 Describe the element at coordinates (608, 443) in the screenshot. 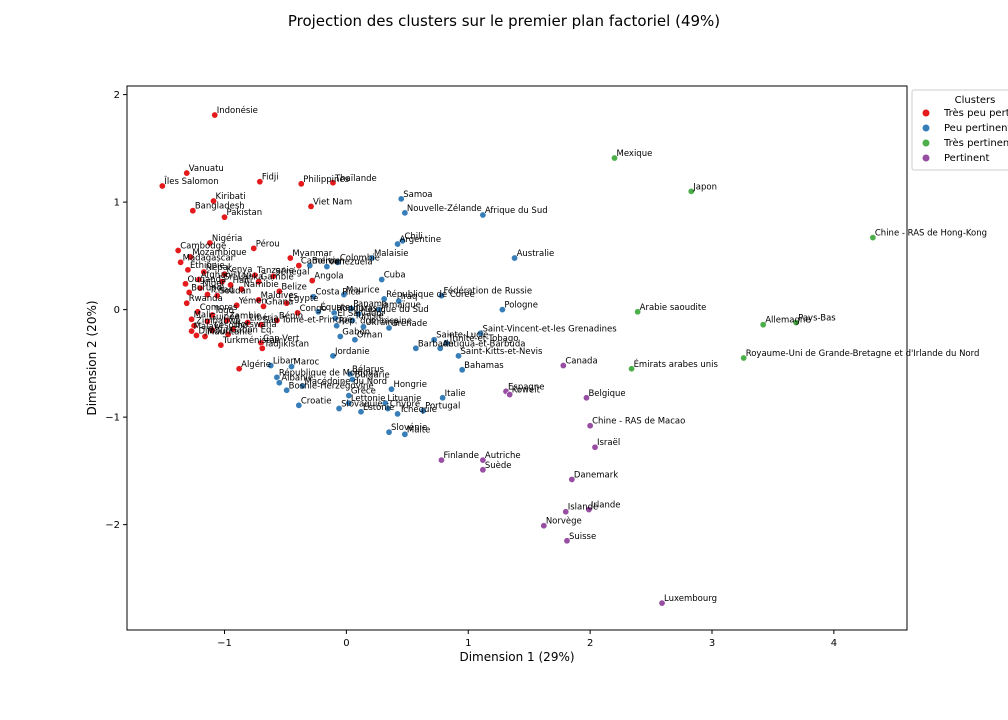

I see `point-label: Israël` at that location.